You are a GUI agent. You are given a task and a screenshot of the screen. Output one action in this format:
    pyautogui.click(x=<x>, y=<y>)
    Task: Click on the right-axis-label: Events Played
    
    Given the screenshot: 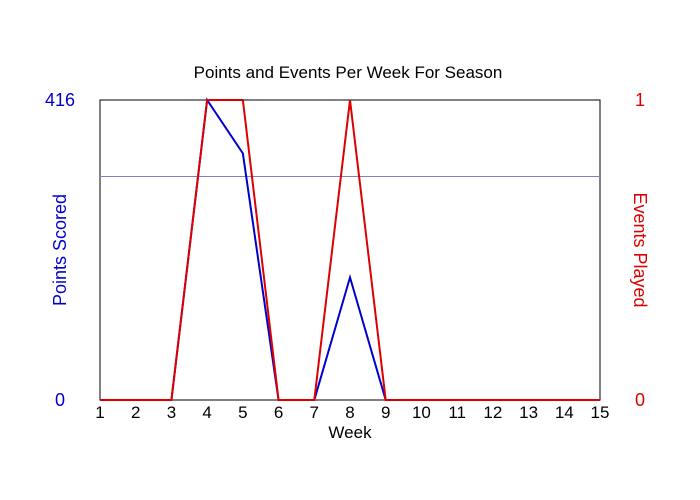 What is the action you would take?
    pyautogui.click(x=640, y=249)
    